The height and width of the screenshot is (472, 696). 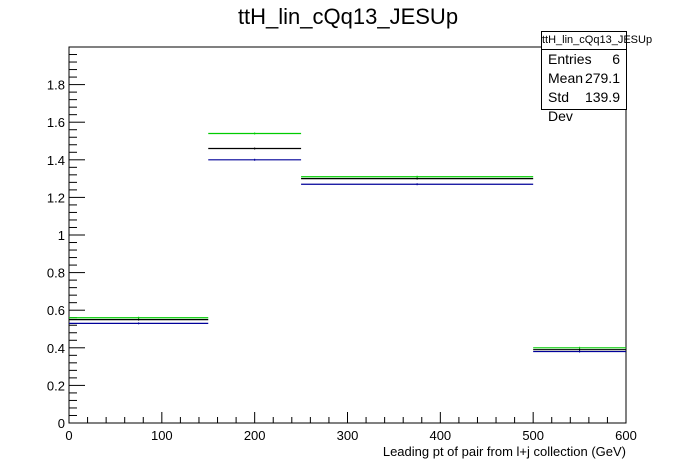 What do you see at coordinates (566, 78) in the screenshot?
I see `stats-label: Mean` at bounding box center [566, 78].